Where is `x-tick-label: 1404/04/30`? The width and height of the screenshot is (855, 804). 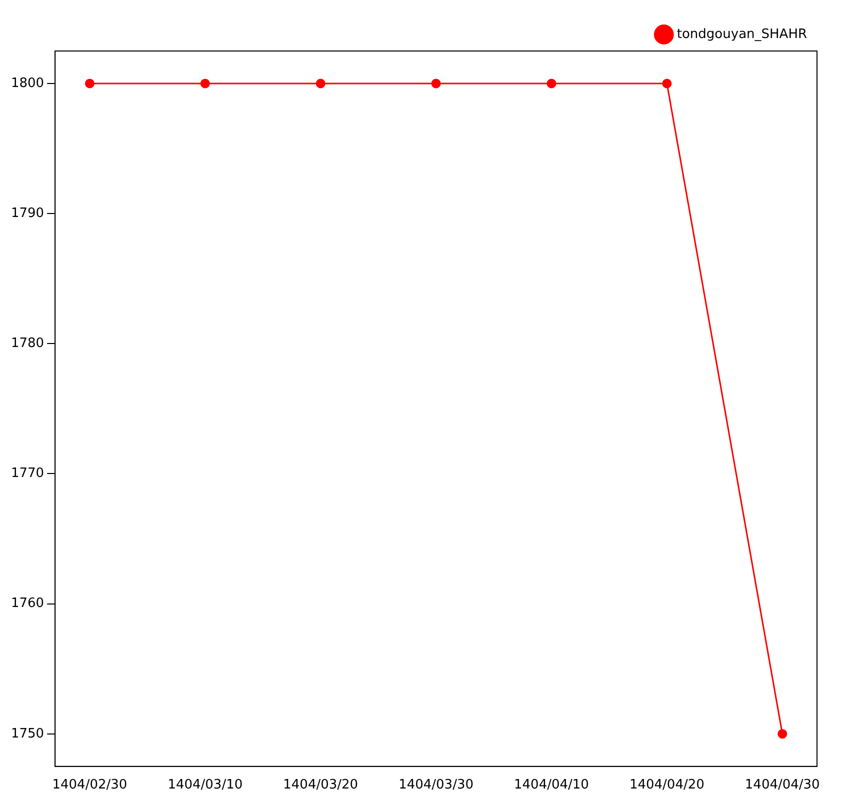 x-tick-label: 1404/04/30 is located at coordinates (782, 785).